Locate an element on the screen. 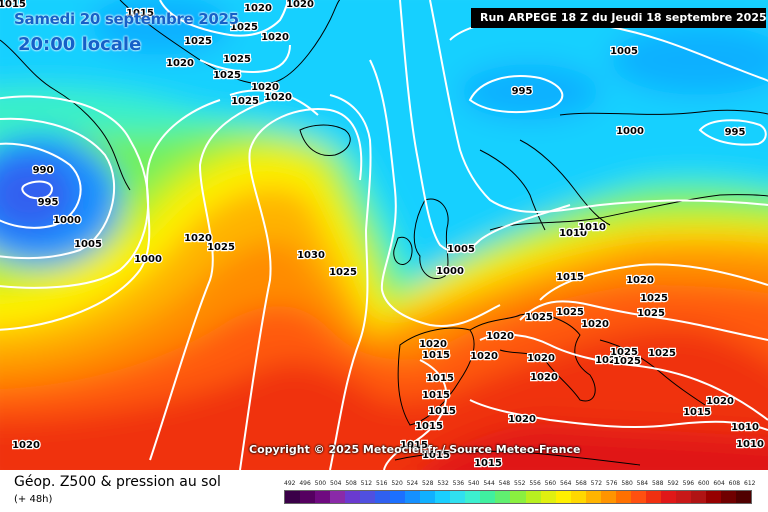 This screenshot has width=768, height=512. scale-tick-568: 568 is located at coordinates (581, 483).